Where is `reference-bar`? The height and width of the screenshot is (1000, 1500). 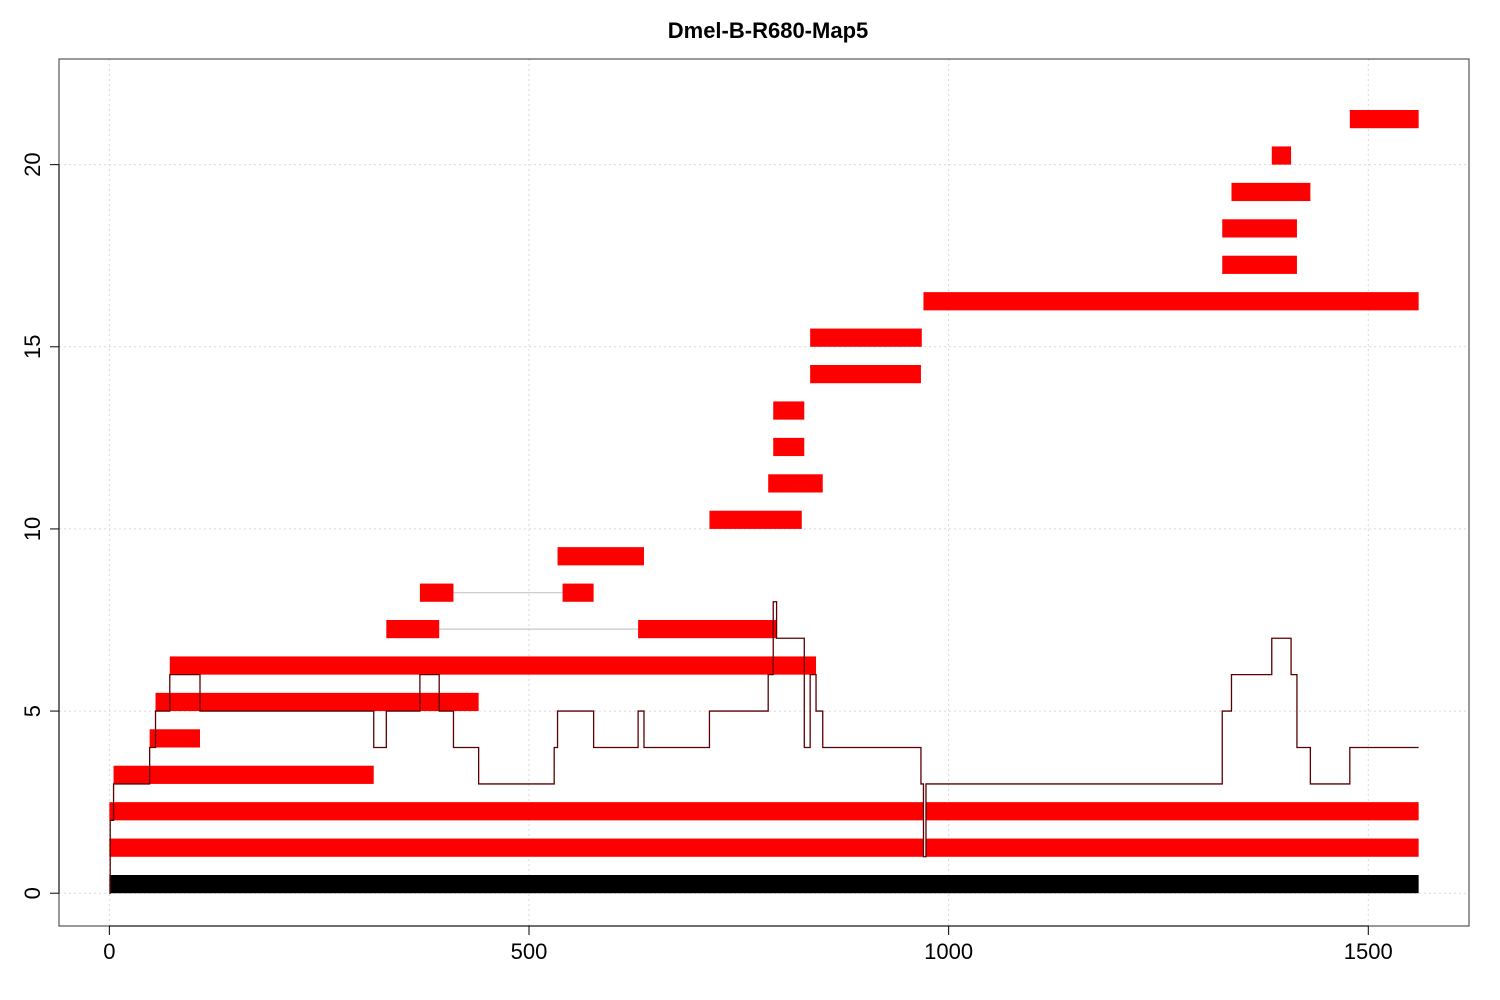
reference-bar is located at coordinates (764, 884).